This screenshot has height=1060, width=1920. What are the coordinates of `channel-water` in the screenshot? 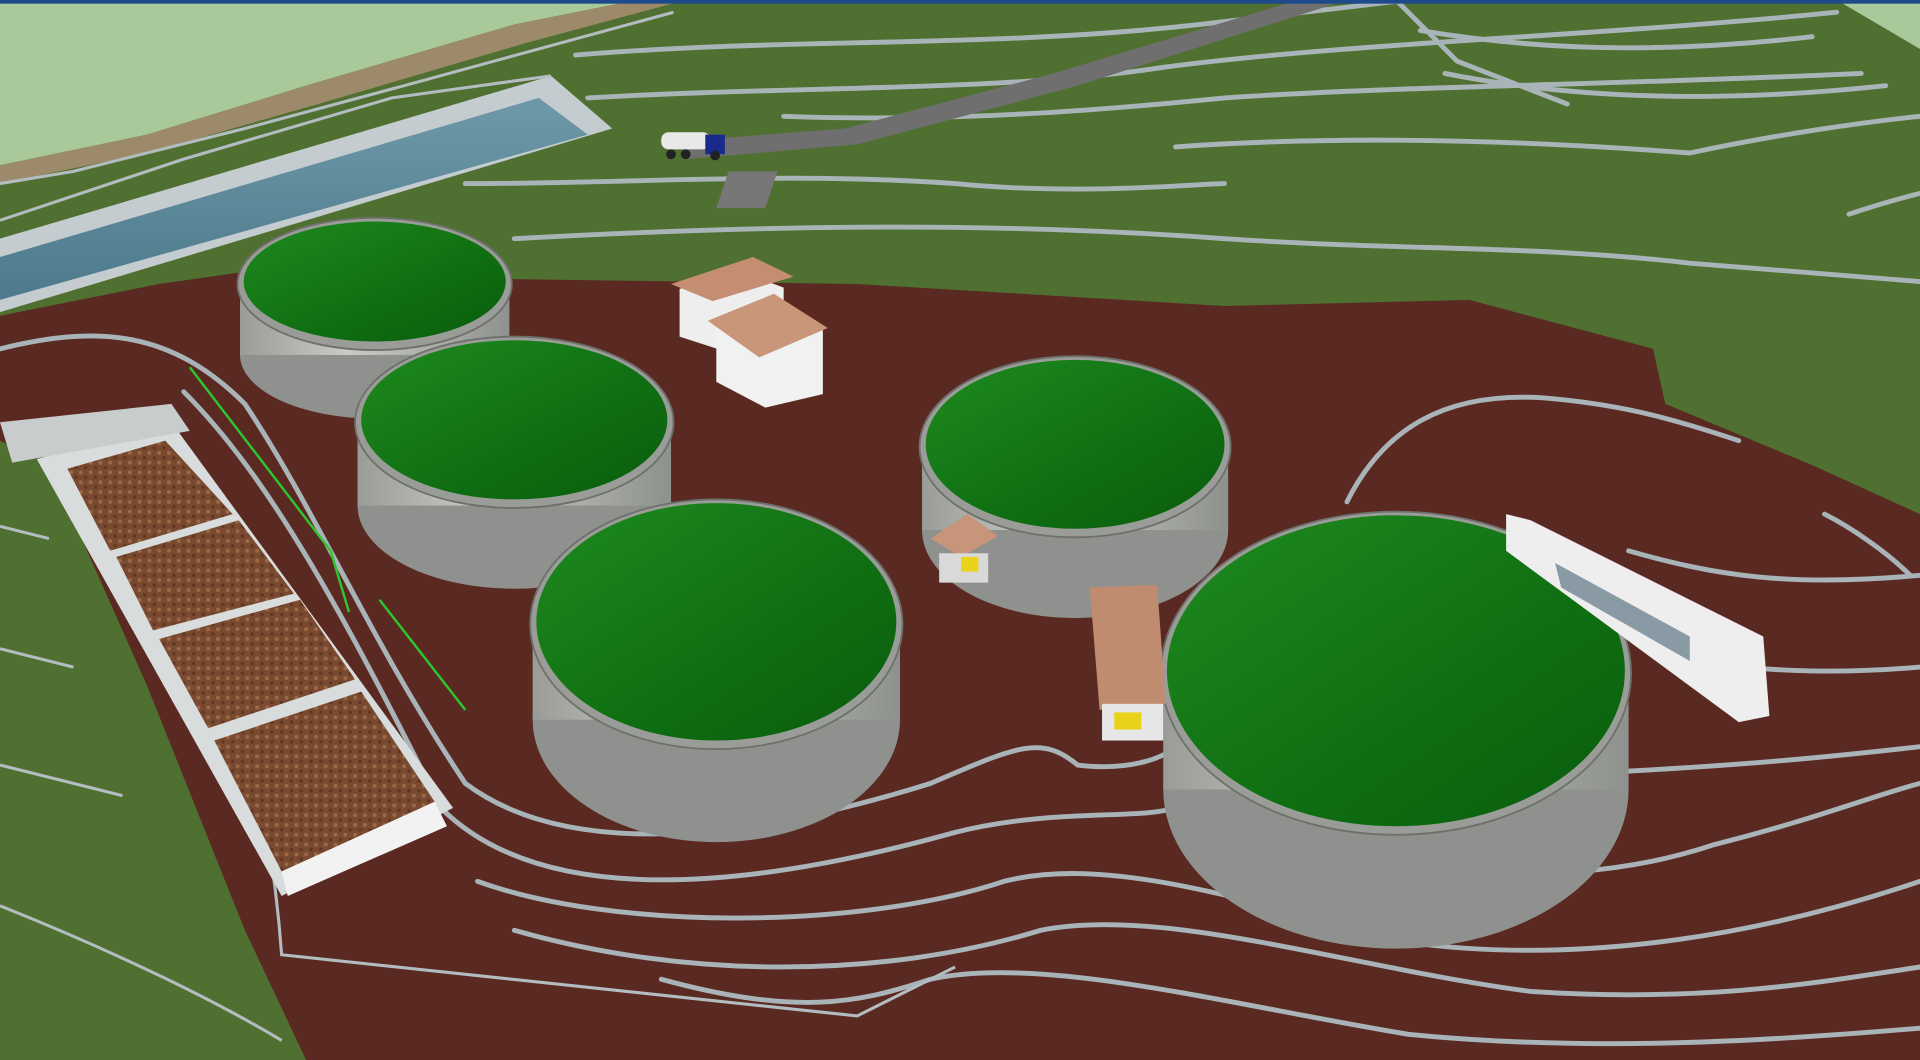 It's located at (294, 198).